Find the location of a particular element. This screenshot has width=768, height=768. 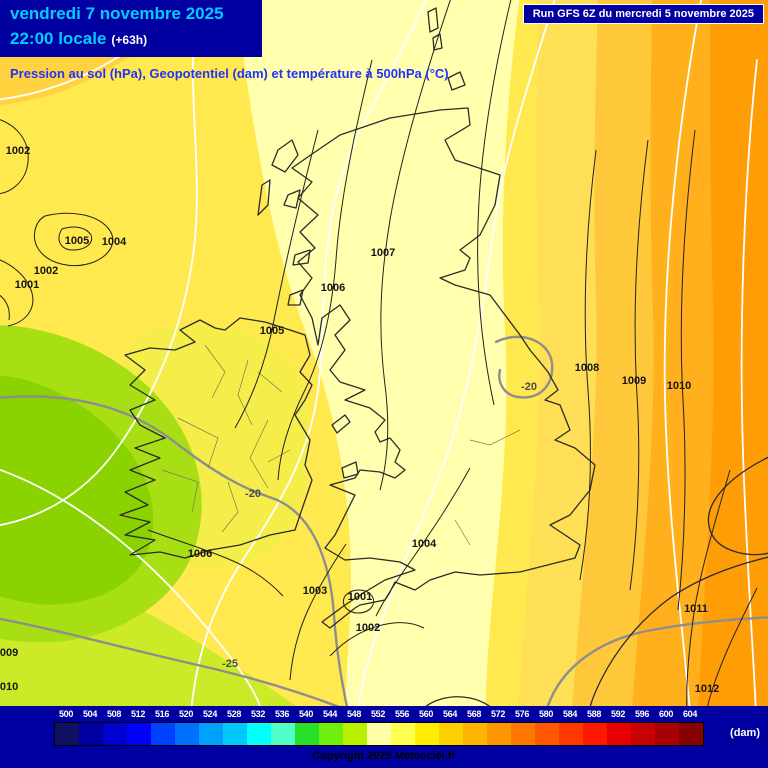

scale-value: 604 is located at coordinates (690, 714).